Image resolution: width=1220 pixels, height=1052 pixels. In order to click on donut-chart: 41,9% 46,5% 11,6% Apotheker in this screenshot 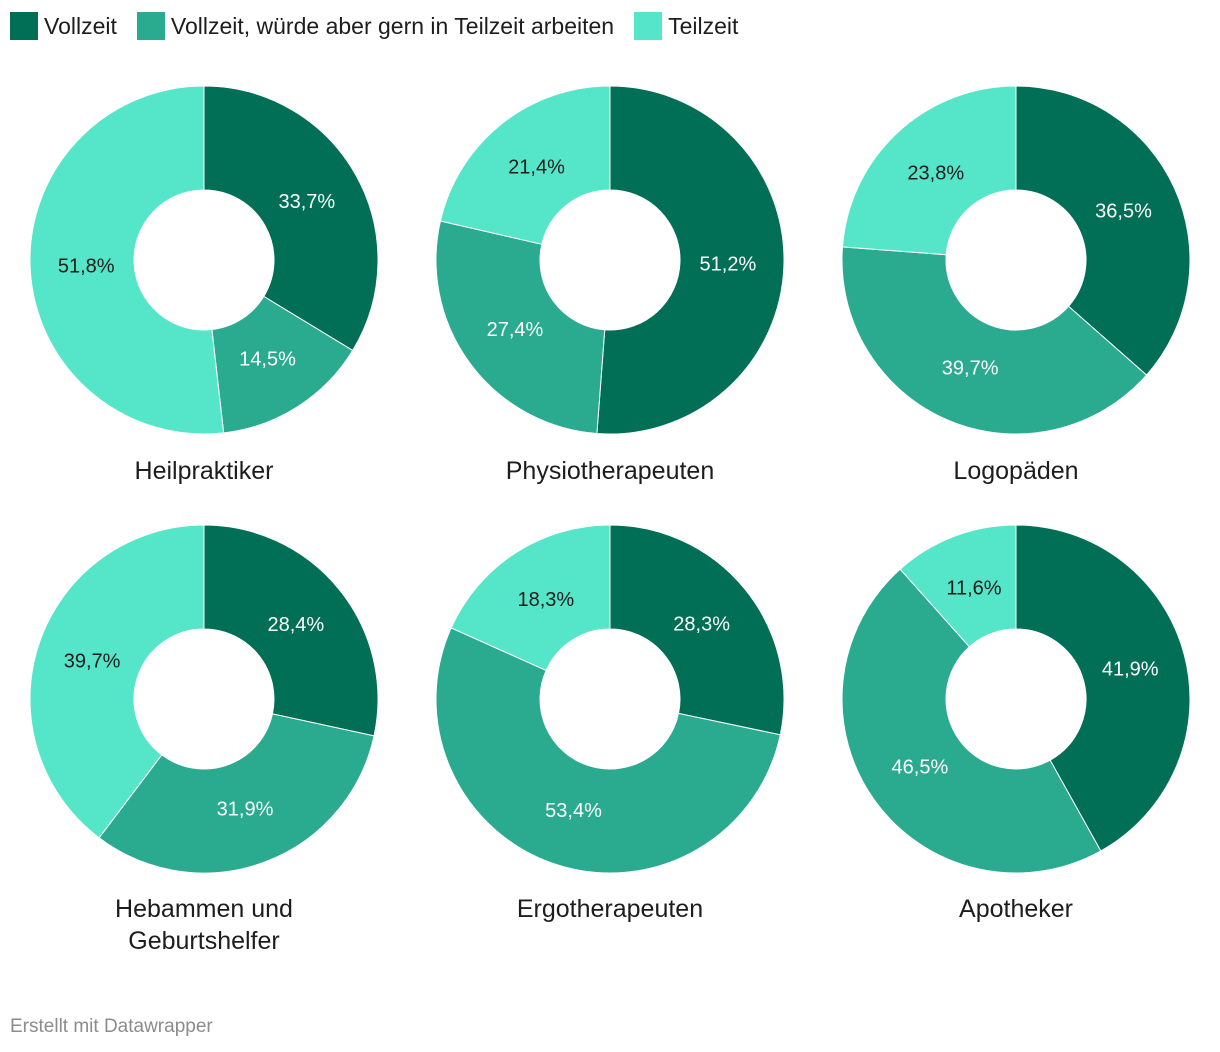, I will do `click(1016, 723)`.